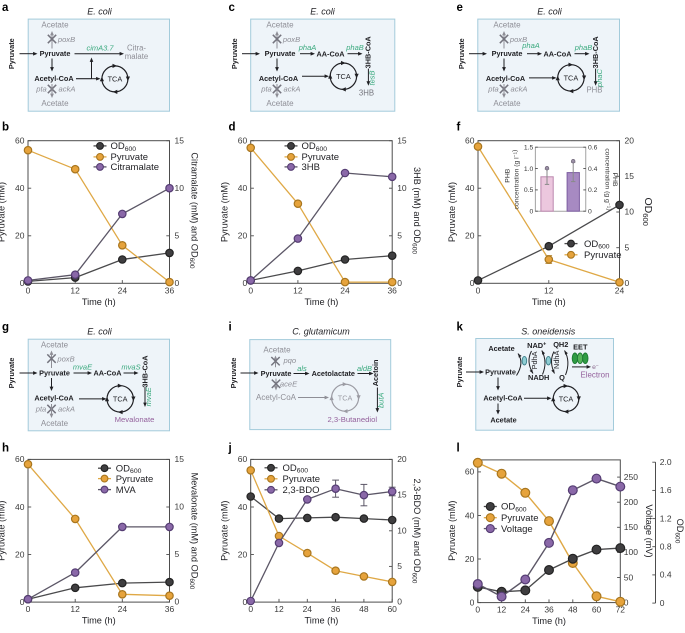 The image size is (685, 633). I want to click on svg-text: 200, so click(631, 502).